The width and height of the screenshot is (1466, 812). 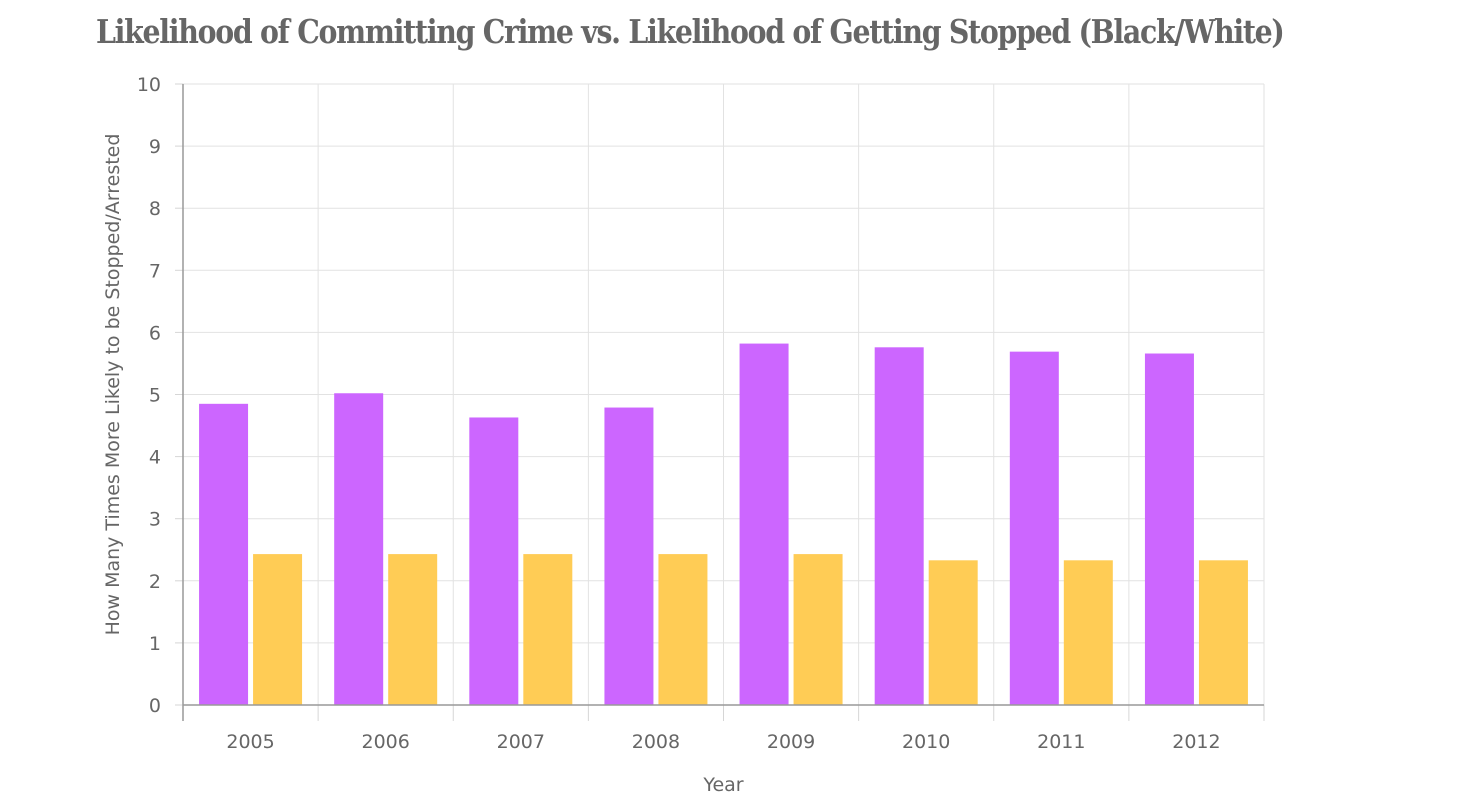 What do you see at coordinates (155, 271) in the screenshot?
I see `y-tick-label: 7` at bounding box center [155, 271].